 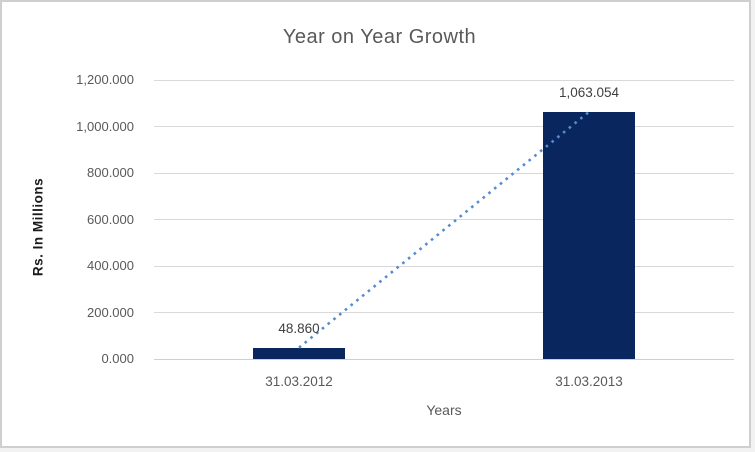 I want to click on x-axis-title: Years, so click(x=444, y=410).